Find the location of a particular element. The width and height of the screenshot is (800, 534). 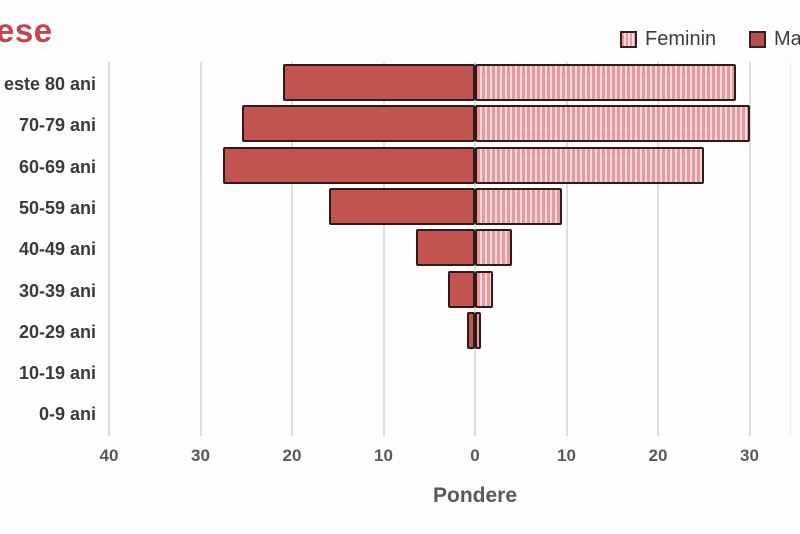

feminin-striped-swatch-icon is located at coordinates (628, 39).